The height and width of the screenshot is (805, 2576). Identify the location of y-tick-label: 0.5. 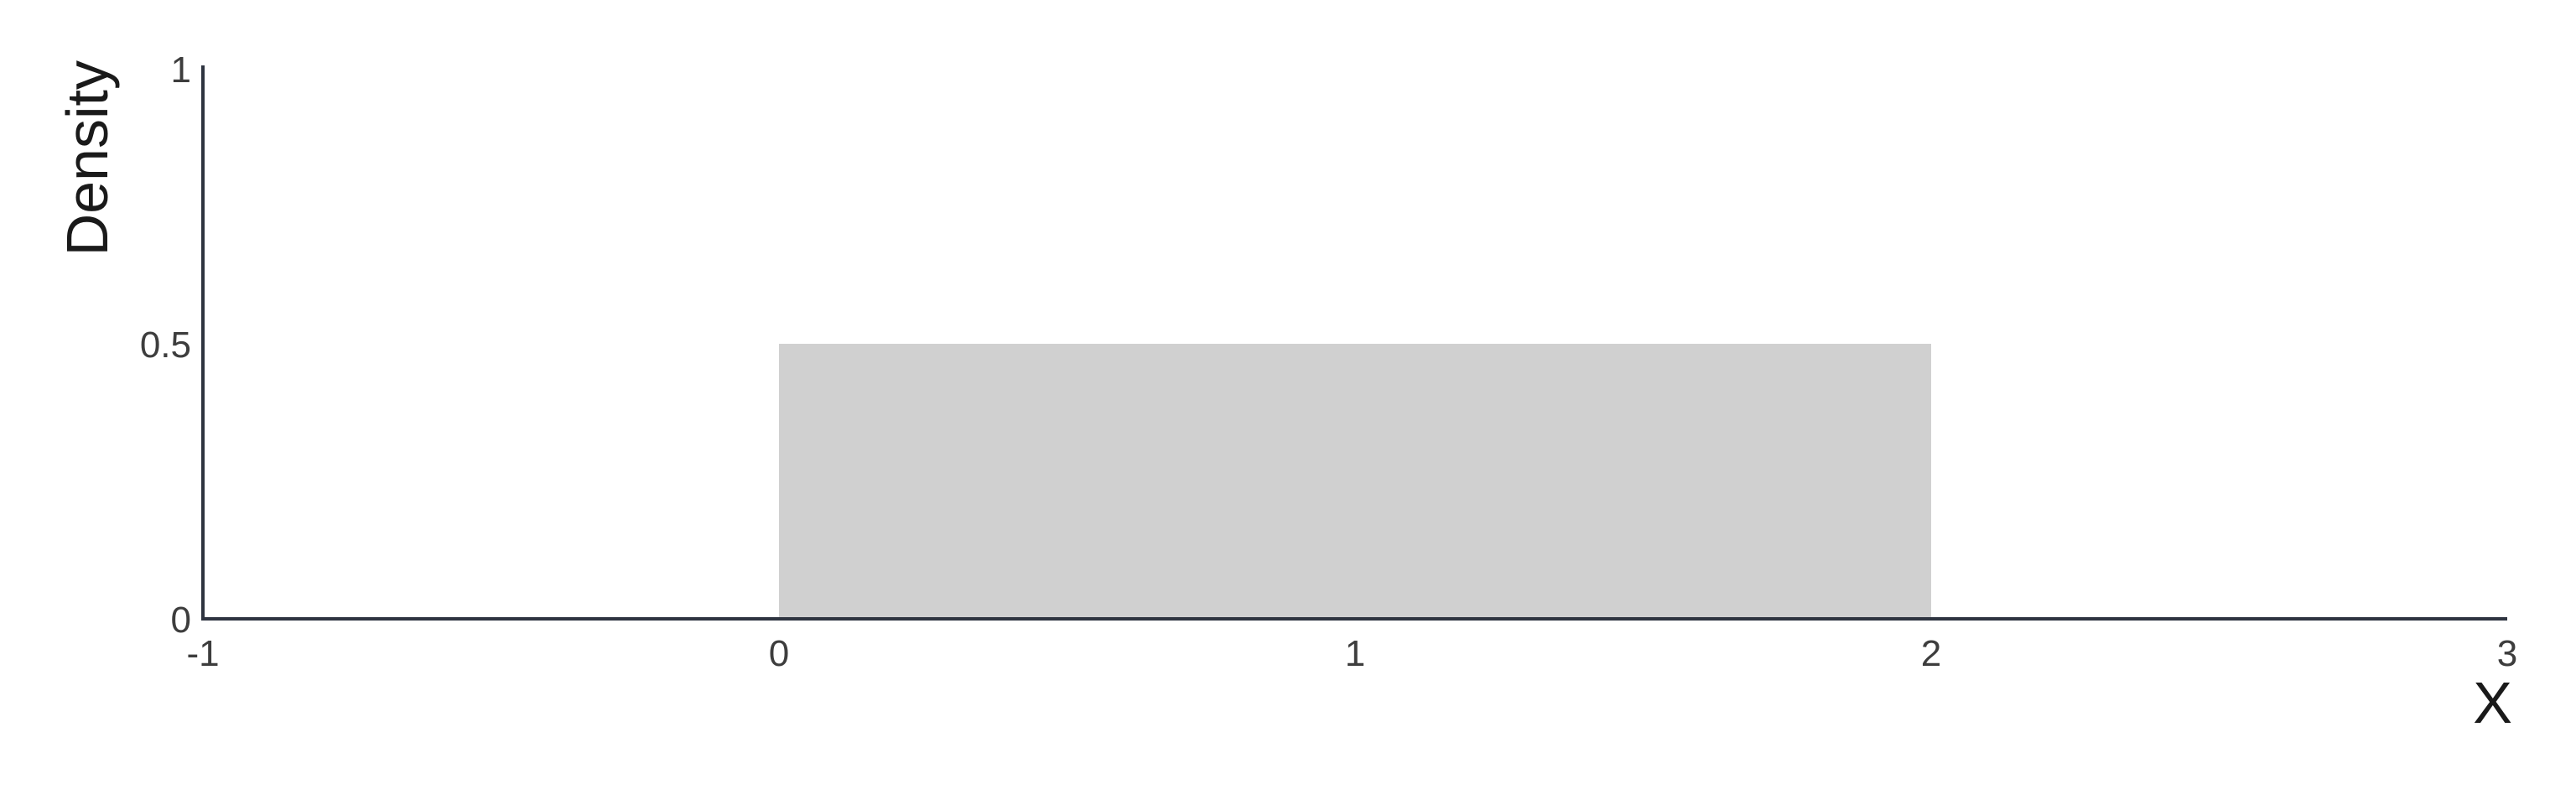
(165, 345).